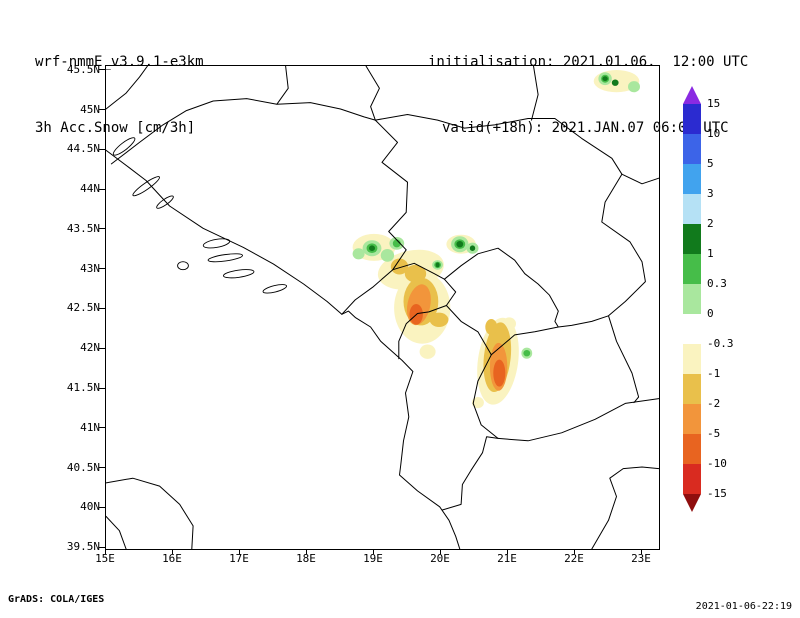 The image size is (800, 618). I want to click on lat-tick-label: 45N, so click(90, 109).